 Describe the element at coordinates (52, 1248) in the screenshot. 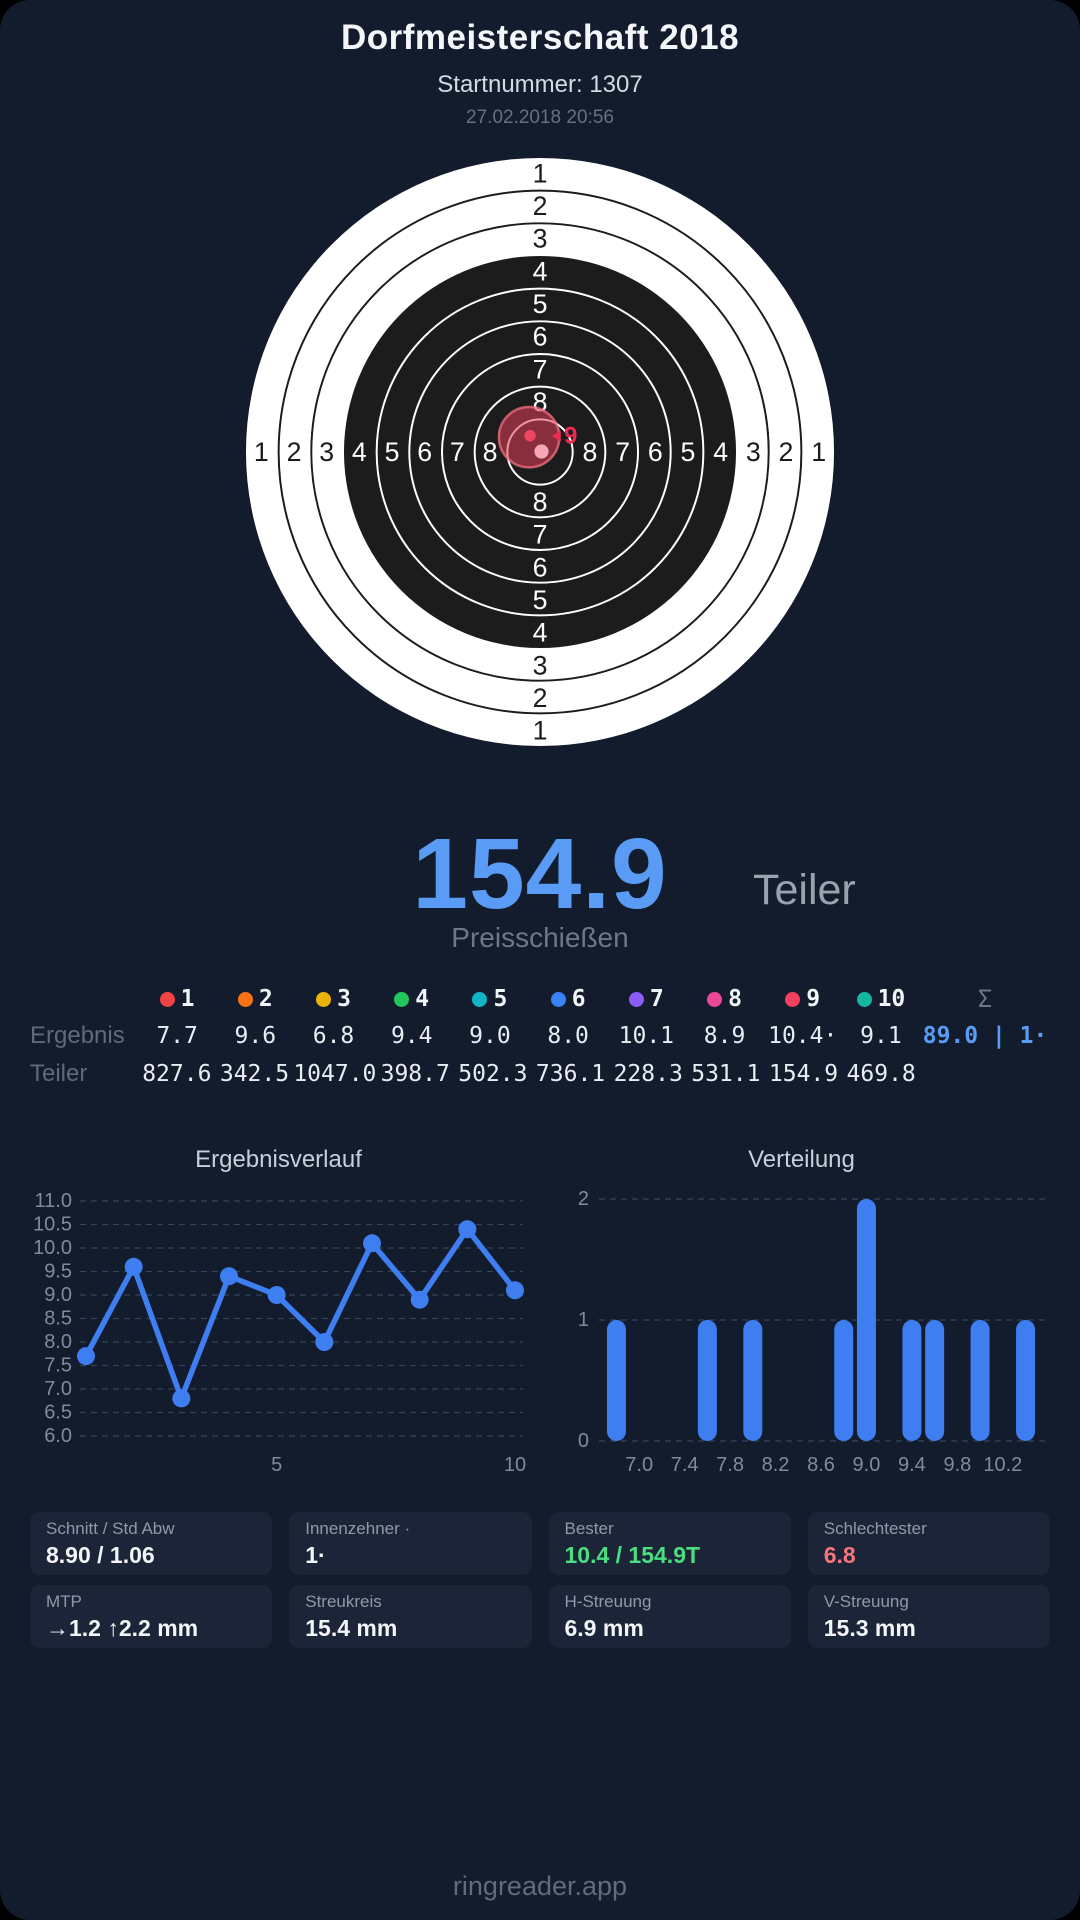

I see `y-tick-label: 10.0` at that location.